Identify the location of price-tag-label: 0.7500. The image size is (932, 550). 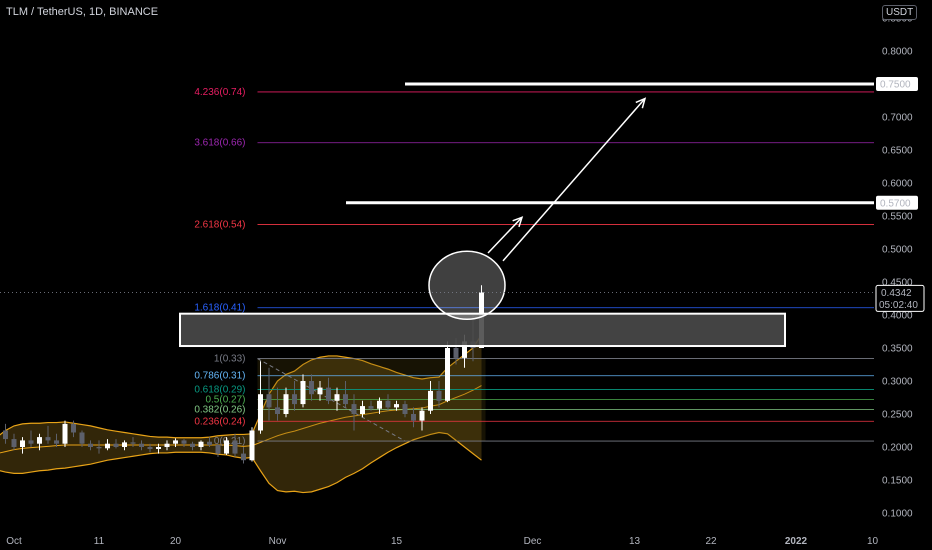
(895, 85).